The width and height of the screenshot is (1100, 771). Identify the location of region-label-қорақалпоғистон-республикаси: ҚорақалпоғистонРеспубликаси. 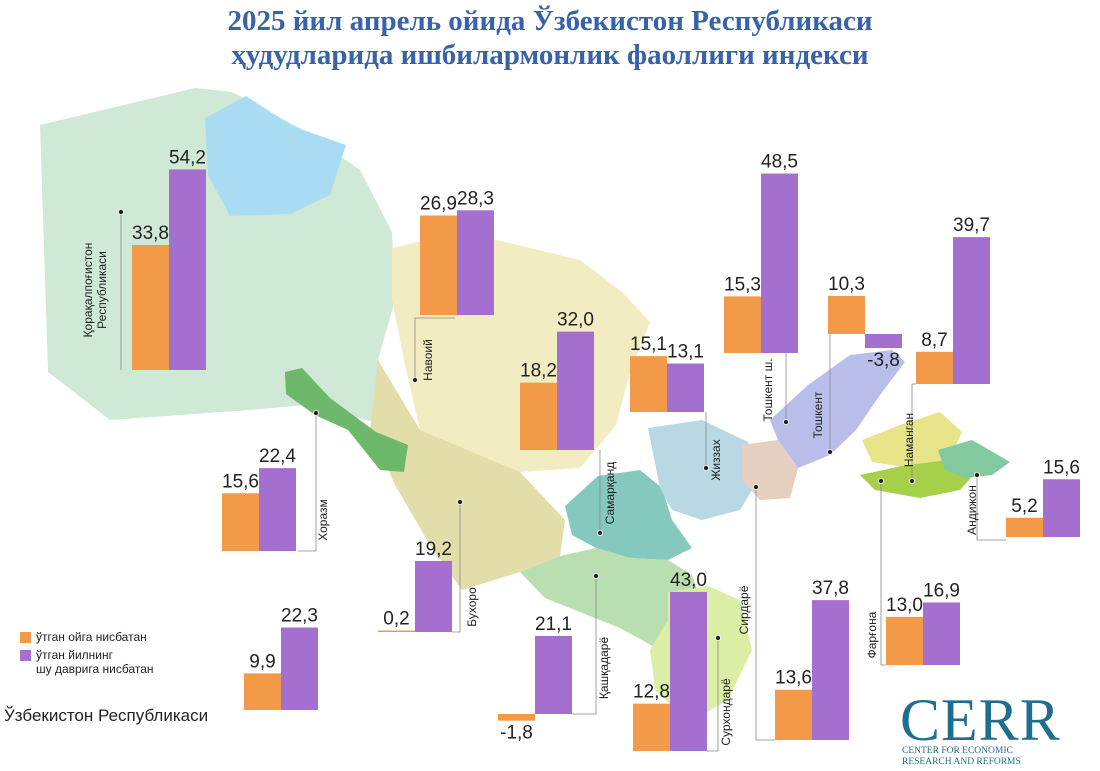
(95, 290).